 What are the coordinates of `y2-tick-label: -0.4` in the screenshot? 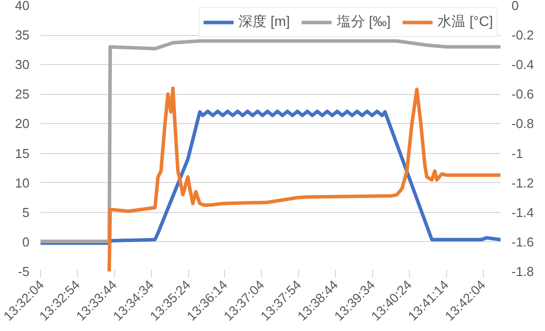 It's located at (523, 64).